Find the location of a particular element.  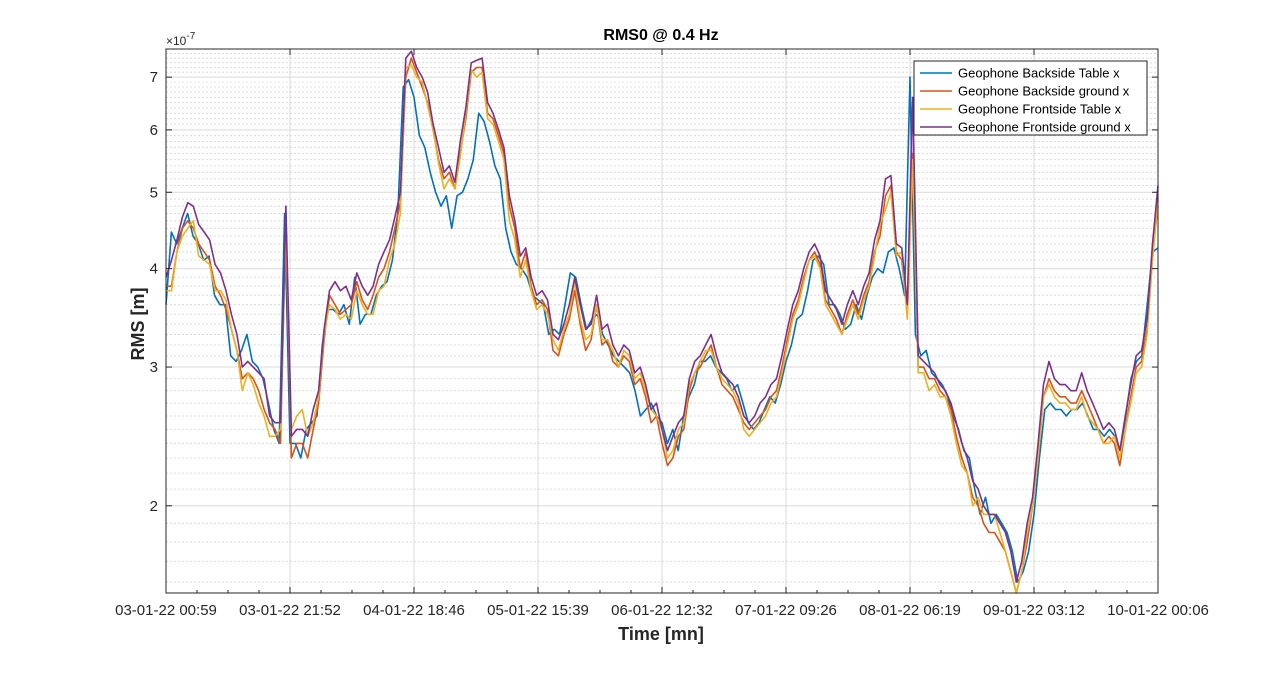

y-exponent-base: ×10 is located at coordinates (176, 41).